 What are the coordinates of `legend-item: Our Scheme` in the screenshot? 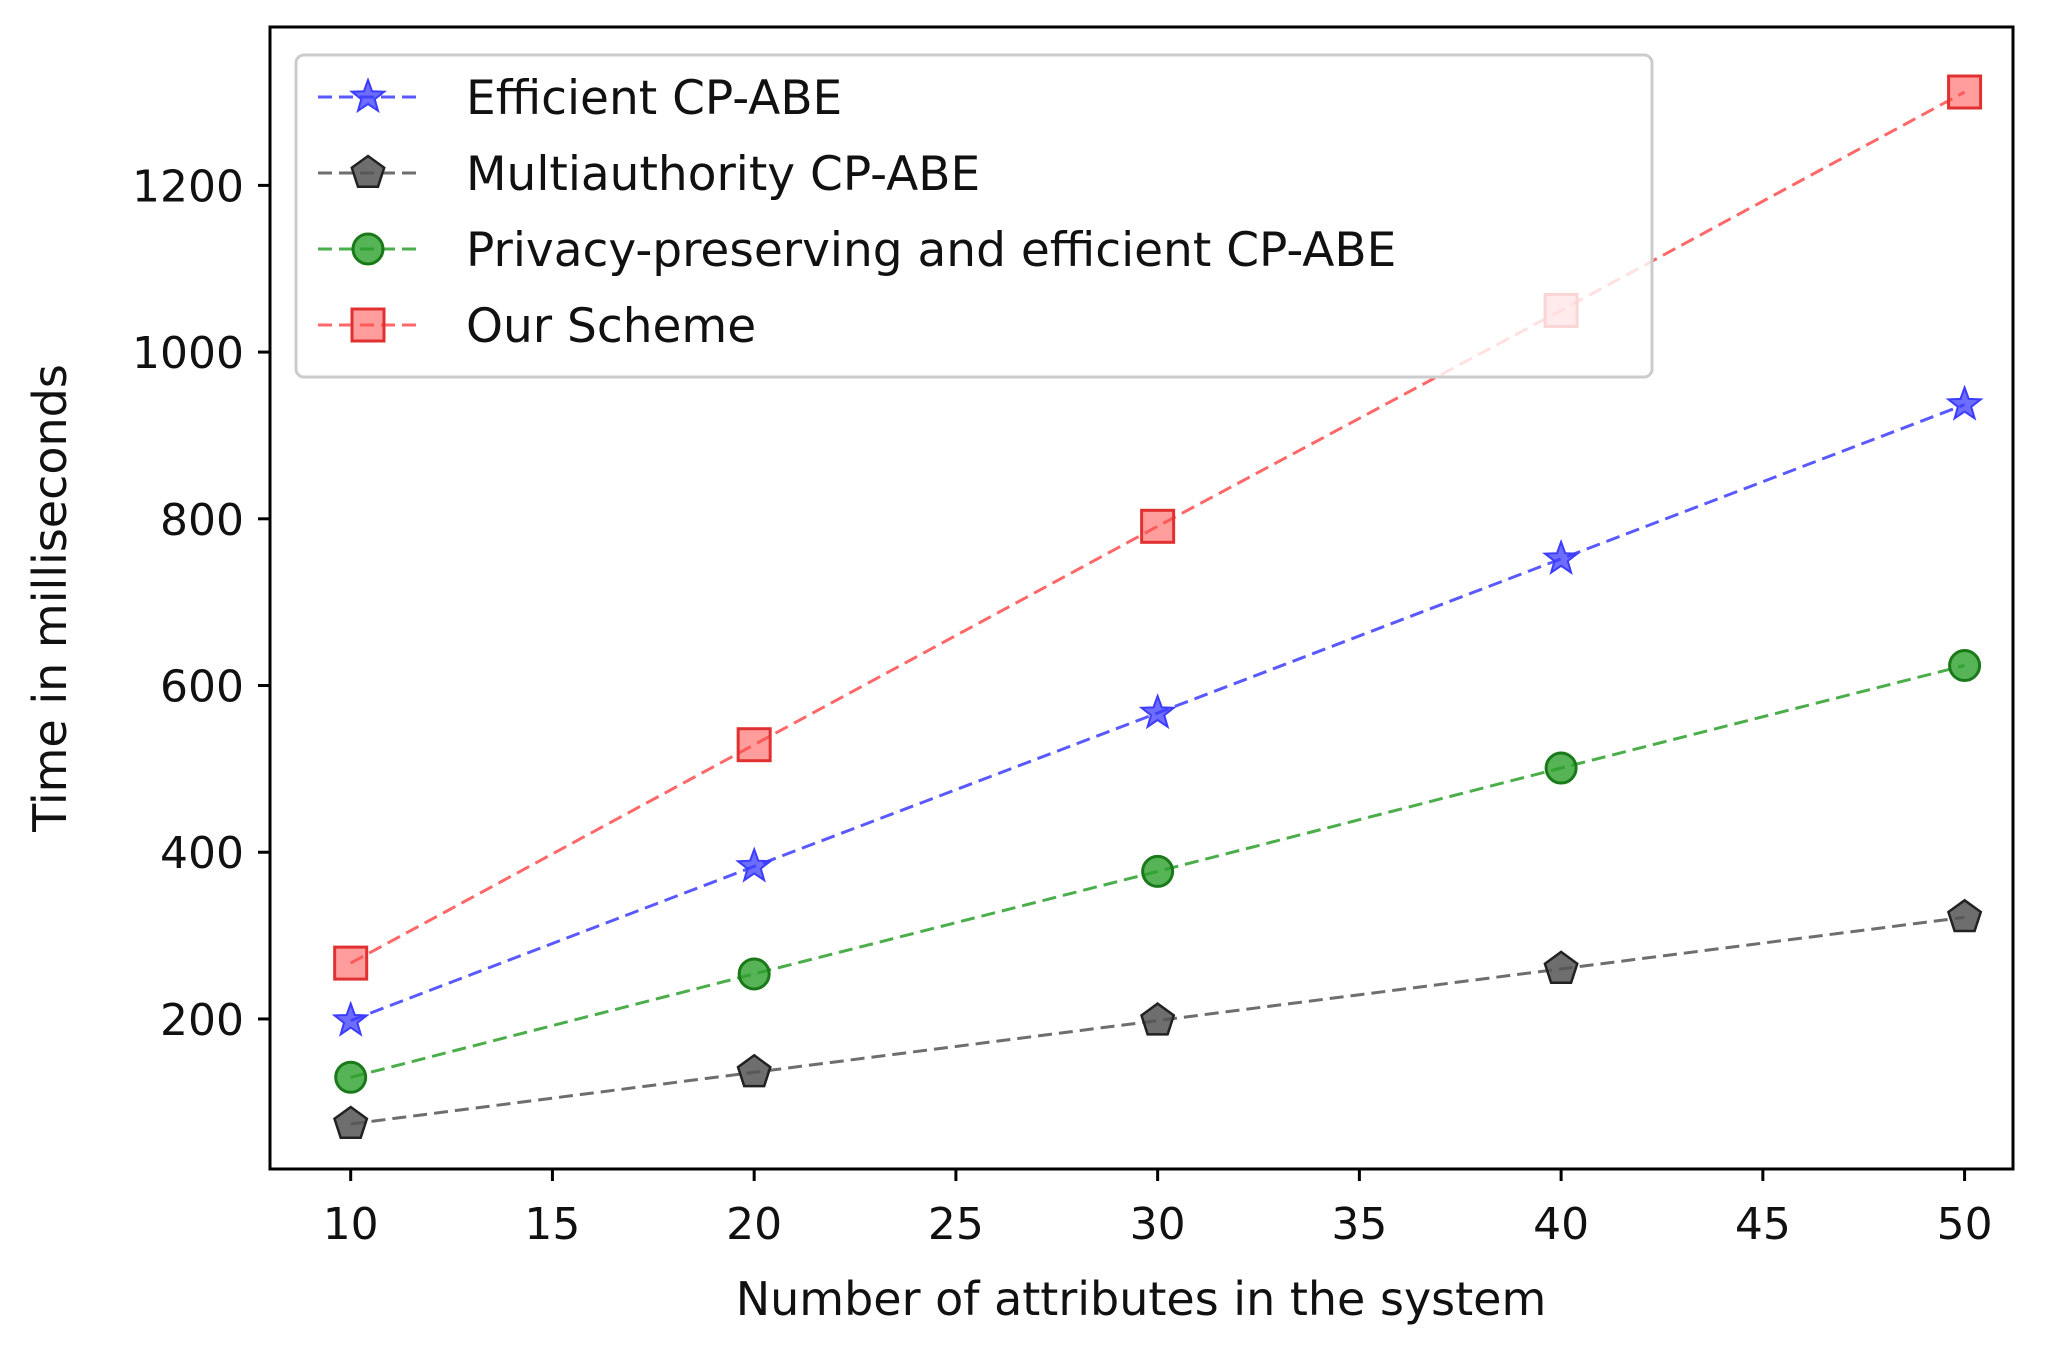 It's located at (537, 326).